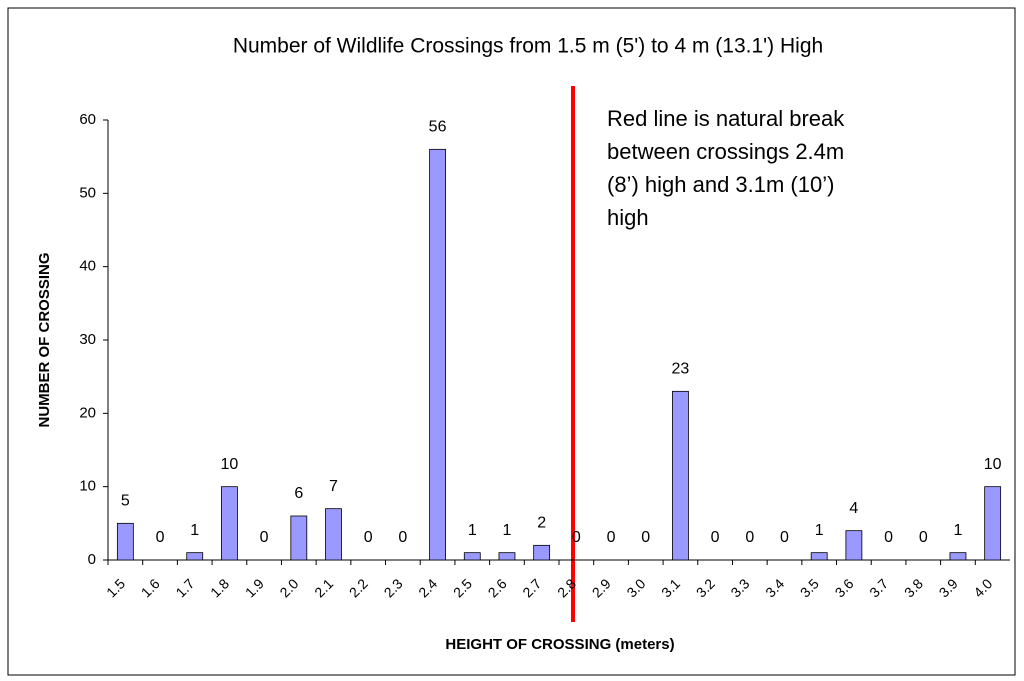 The image size is (1024, 681). What do you see at coordinates (725, 151) in the screenshot?
I see `annotation: between crossings 2.4m` at bounding box center [725, 151].